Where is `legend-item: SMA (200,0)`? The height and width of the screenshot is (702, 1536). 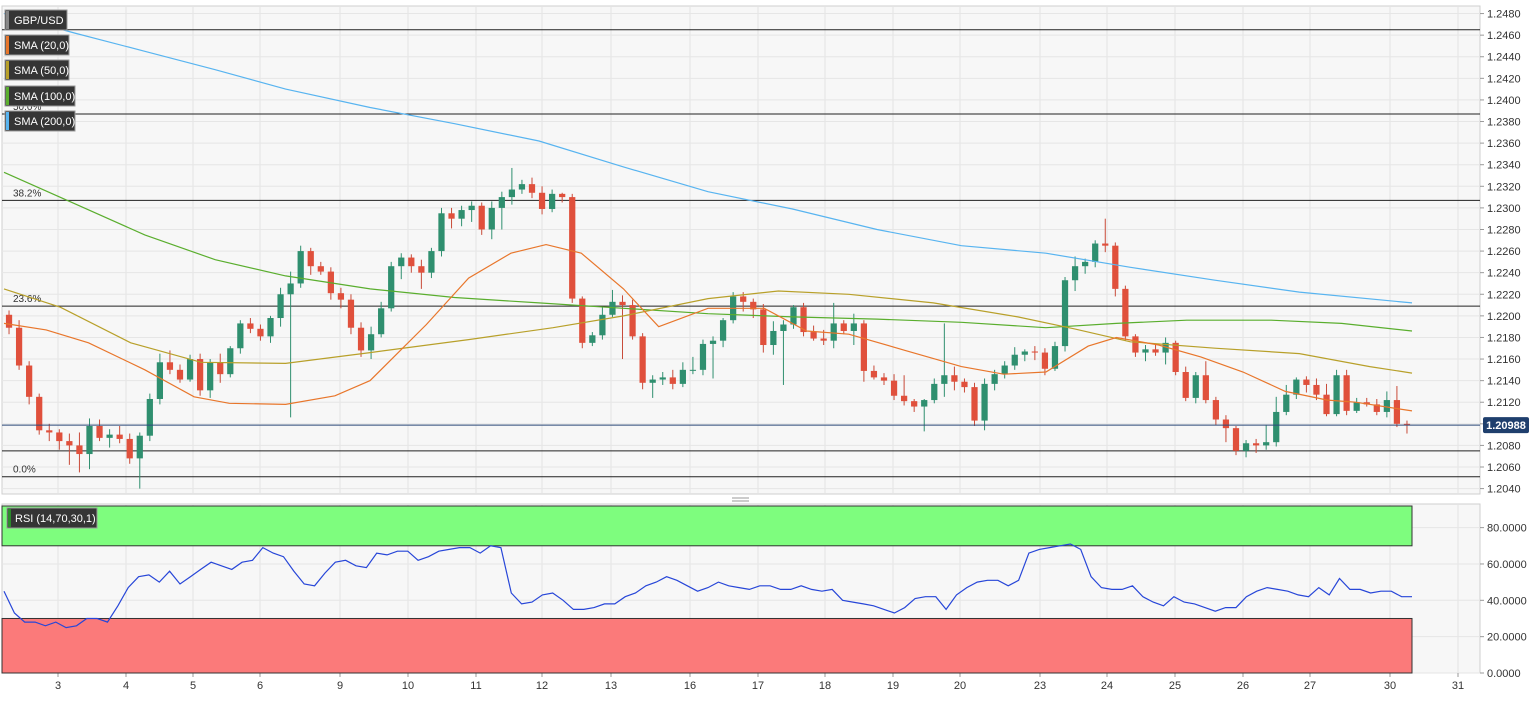 legend-item: SMA (200,0) is located at coordinates (40, 121).